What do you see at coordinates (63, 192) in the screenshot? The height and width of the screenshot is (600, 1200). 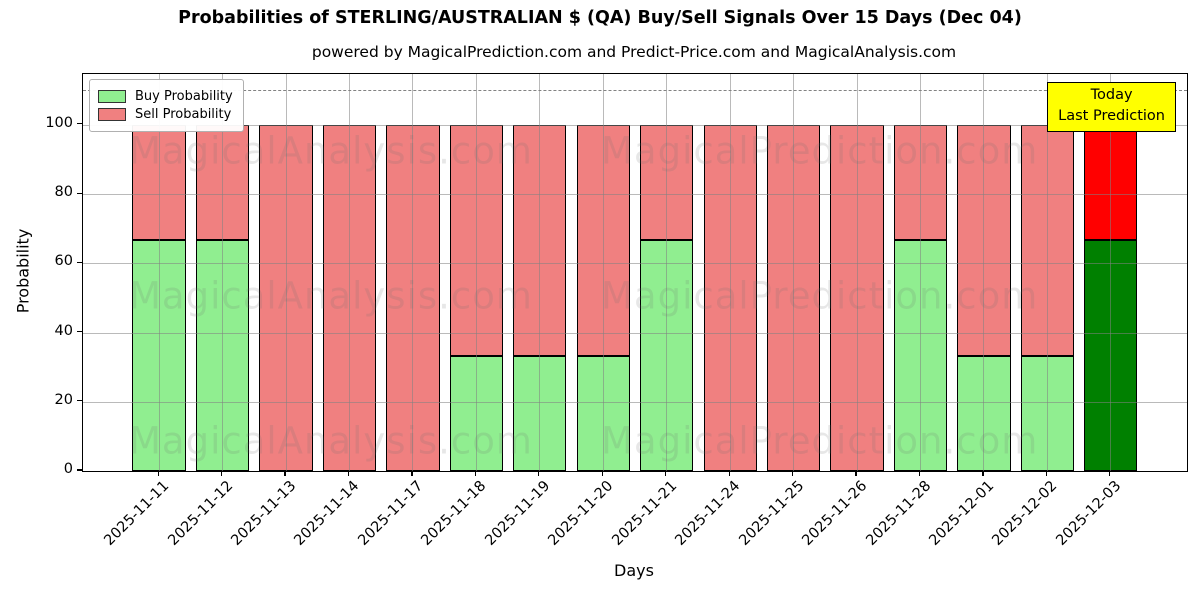 I see `y-tick-label: 80` at bounding box center [63, 192].